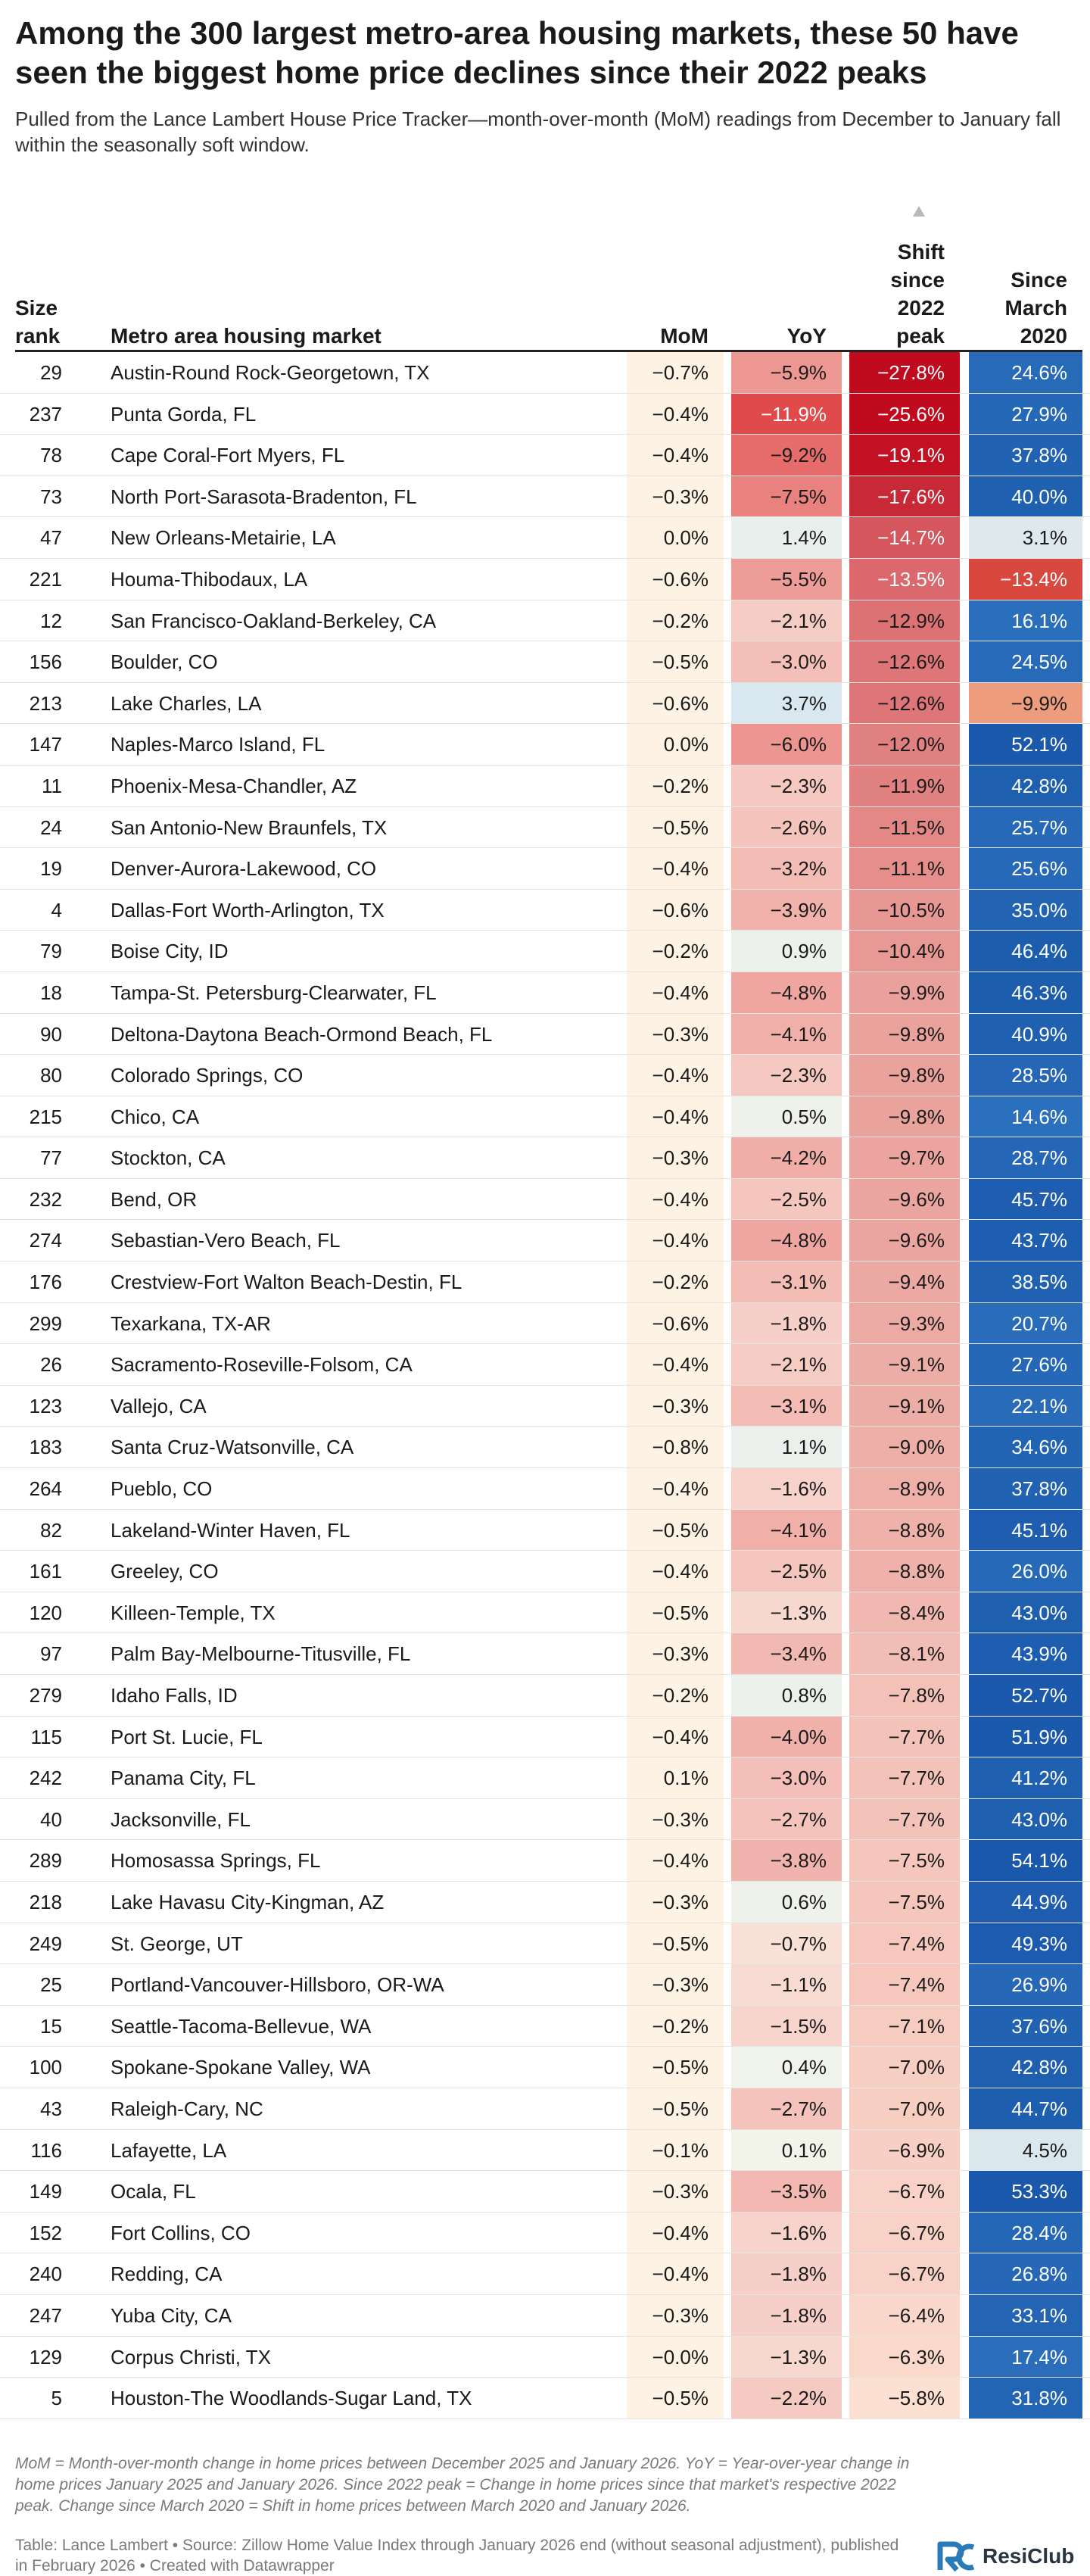  What do you see at coordinates (919, 211) in the screenshot?
I see `sort-ascending-icon` at bounding box center [919, 211].